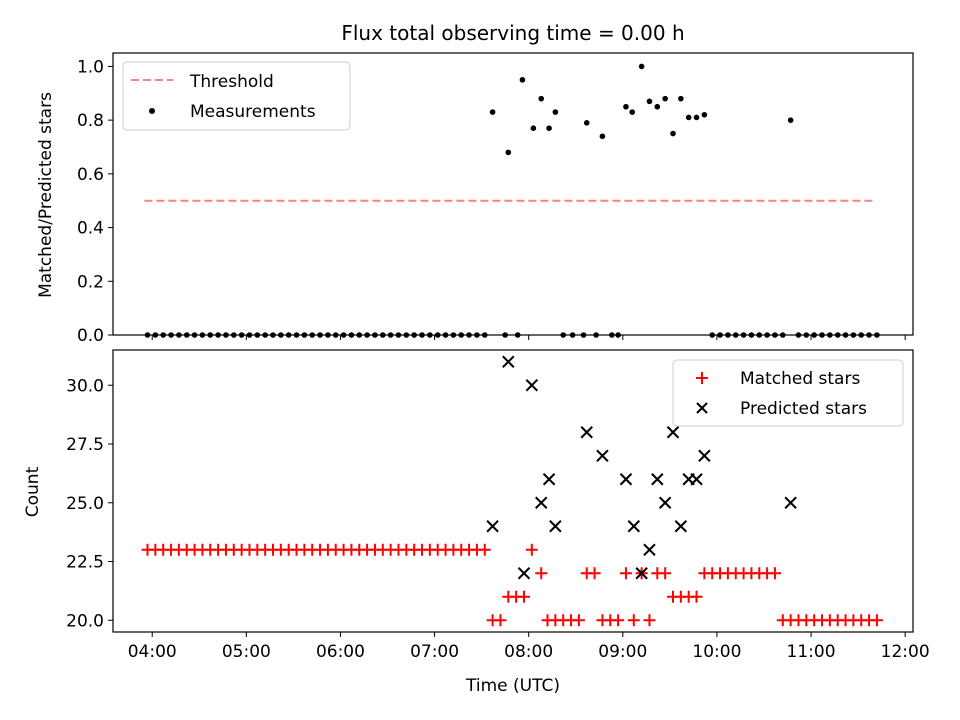 This screenshot has width=960, height=720. Describe the element at coordinates (246, 652) in the screenshot. I see `x-tick-label: 05:00` at that location.